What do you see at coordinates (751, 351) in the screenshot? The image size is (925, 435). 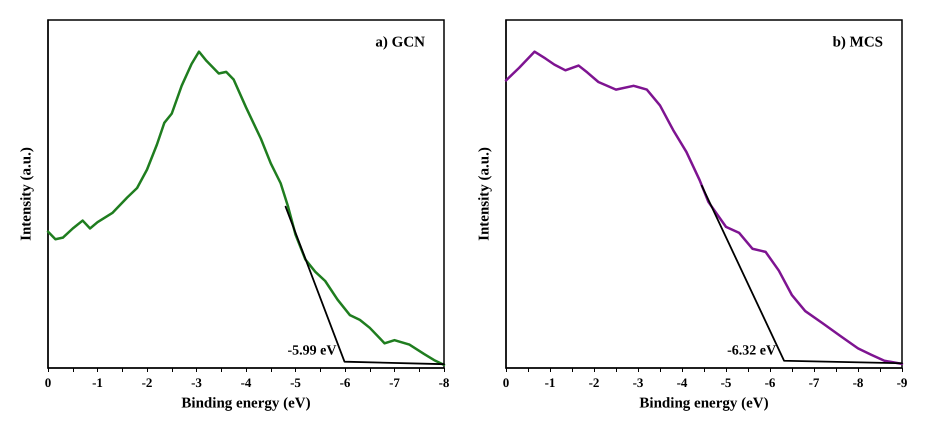 I see `annotation: -6.32 eV` at bounding box center [751, 351].